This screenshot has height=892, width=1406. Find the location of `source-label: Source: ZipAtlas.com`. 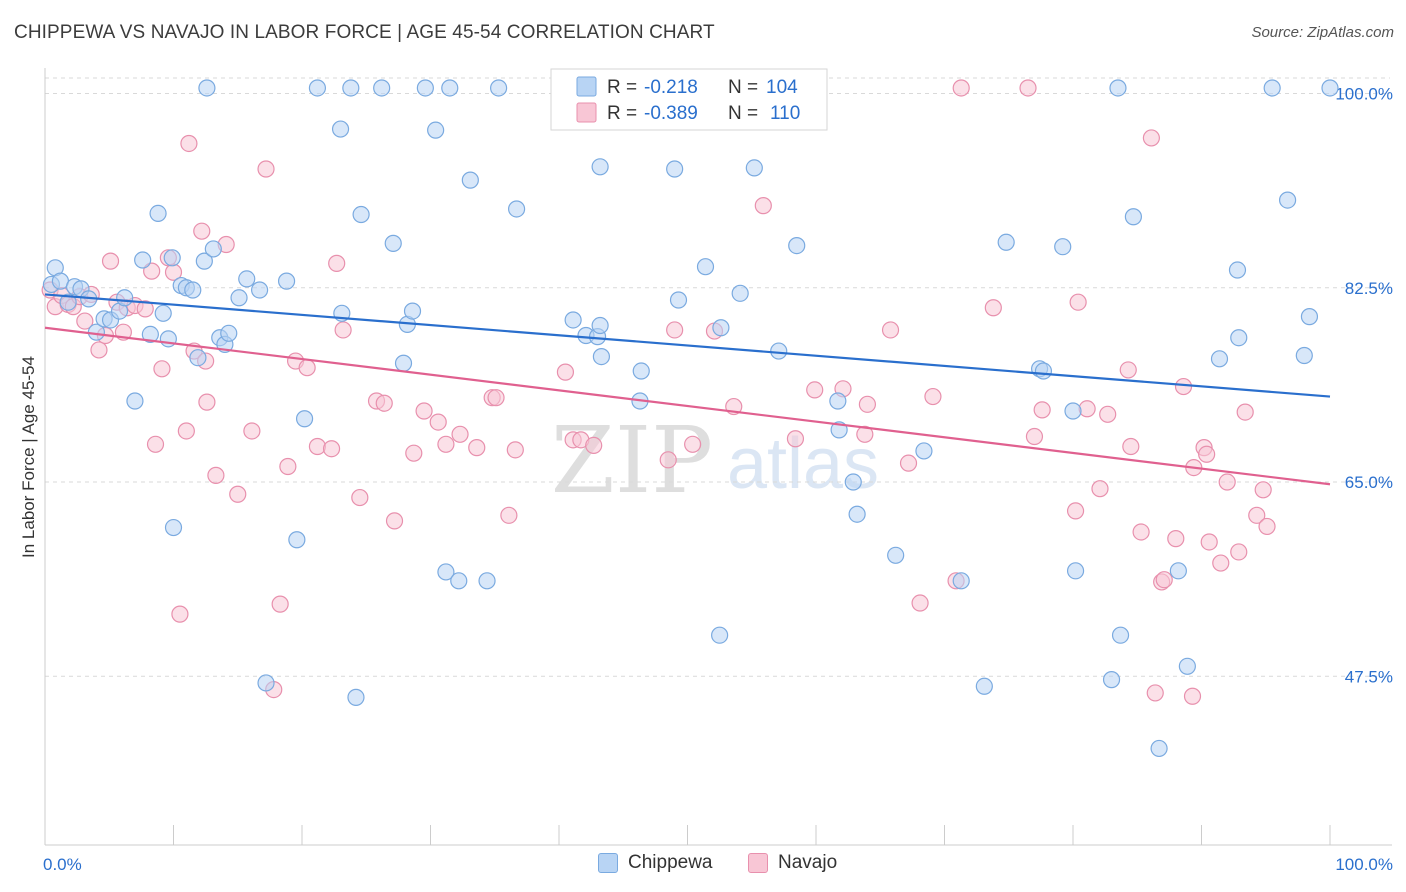

source-label: Source: ZipAtlas.com is located at coordinates (1322, 32).